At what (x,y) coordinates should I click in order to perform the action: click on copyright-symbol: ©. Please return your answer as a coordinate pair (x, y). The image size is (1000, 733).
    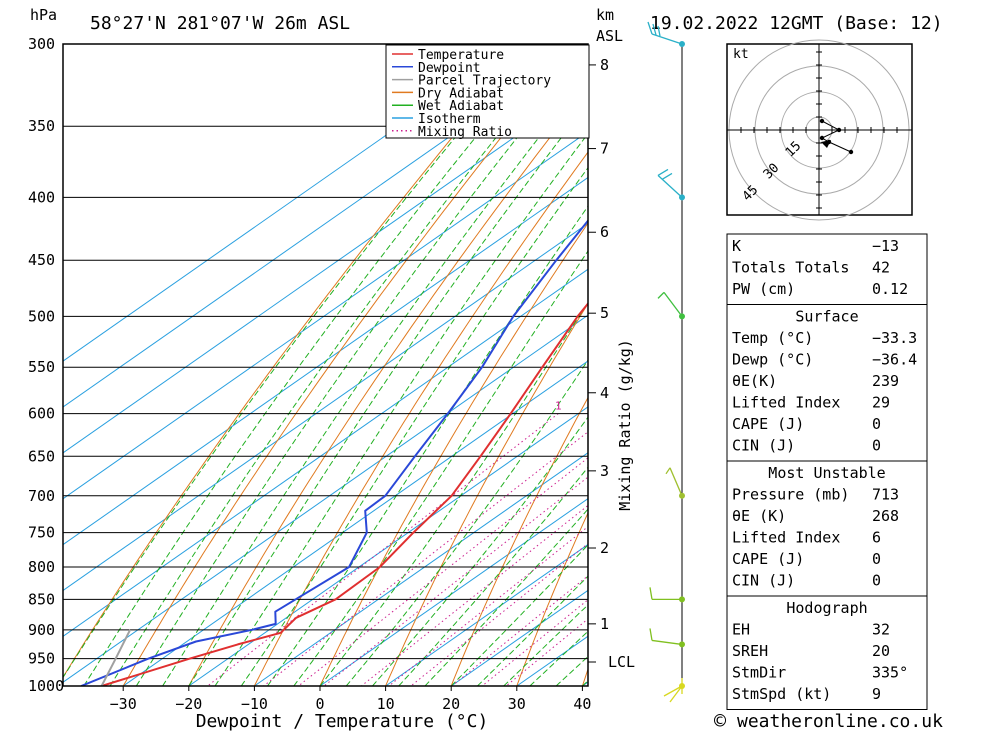
    Looking at the image, I should click on (720, 721).